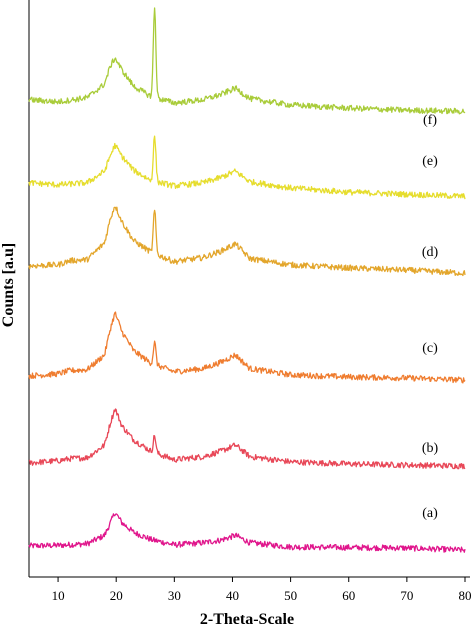 The width and height of the screenshot is (474, 631). Describe the element at coordinates (232, 595) in the screenshot. I see `x-tick-label-40: 40` at that location.